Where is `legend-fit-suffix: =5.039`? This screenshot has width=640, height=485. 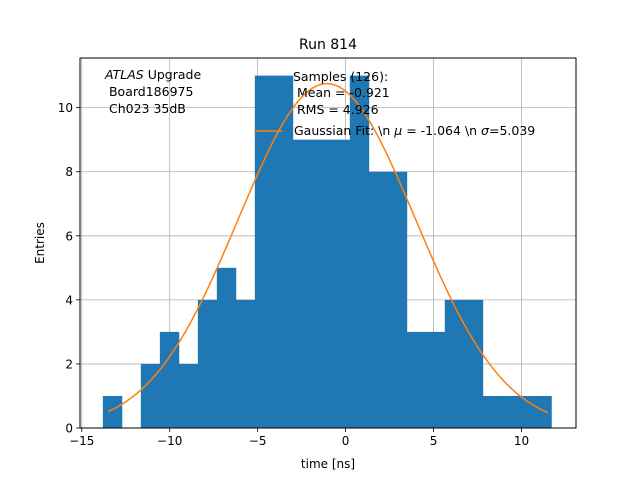
legend-fit-suffix: =5.039 is located at coordinates (512, 130).